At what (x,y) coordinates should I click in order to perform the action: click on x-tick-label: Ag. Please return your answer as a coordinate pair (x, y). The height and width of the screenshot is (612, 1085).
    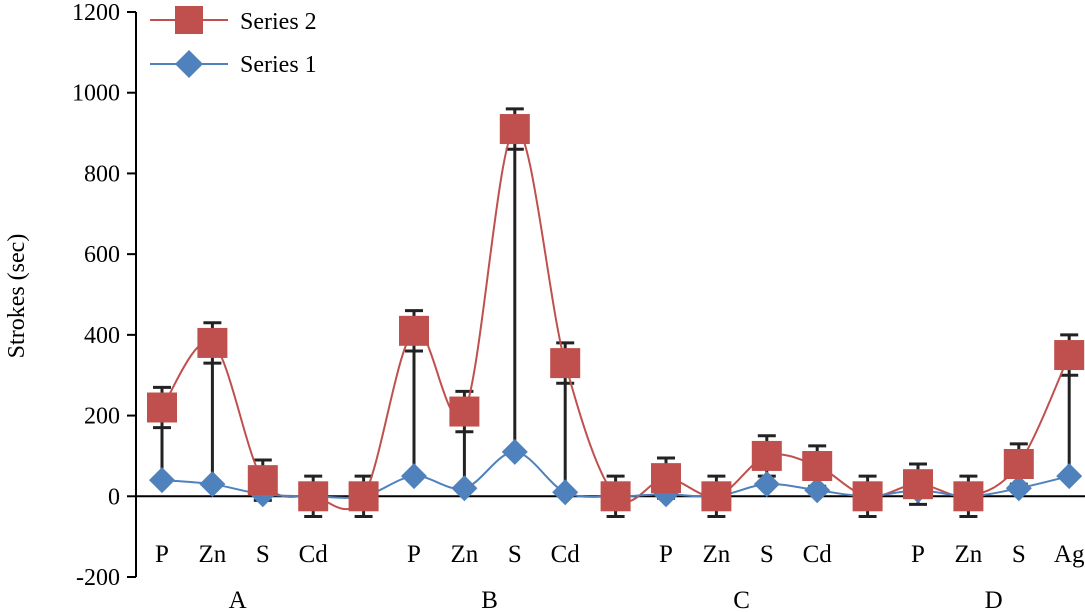
    Looking at the image, I should click on (1069, 554).